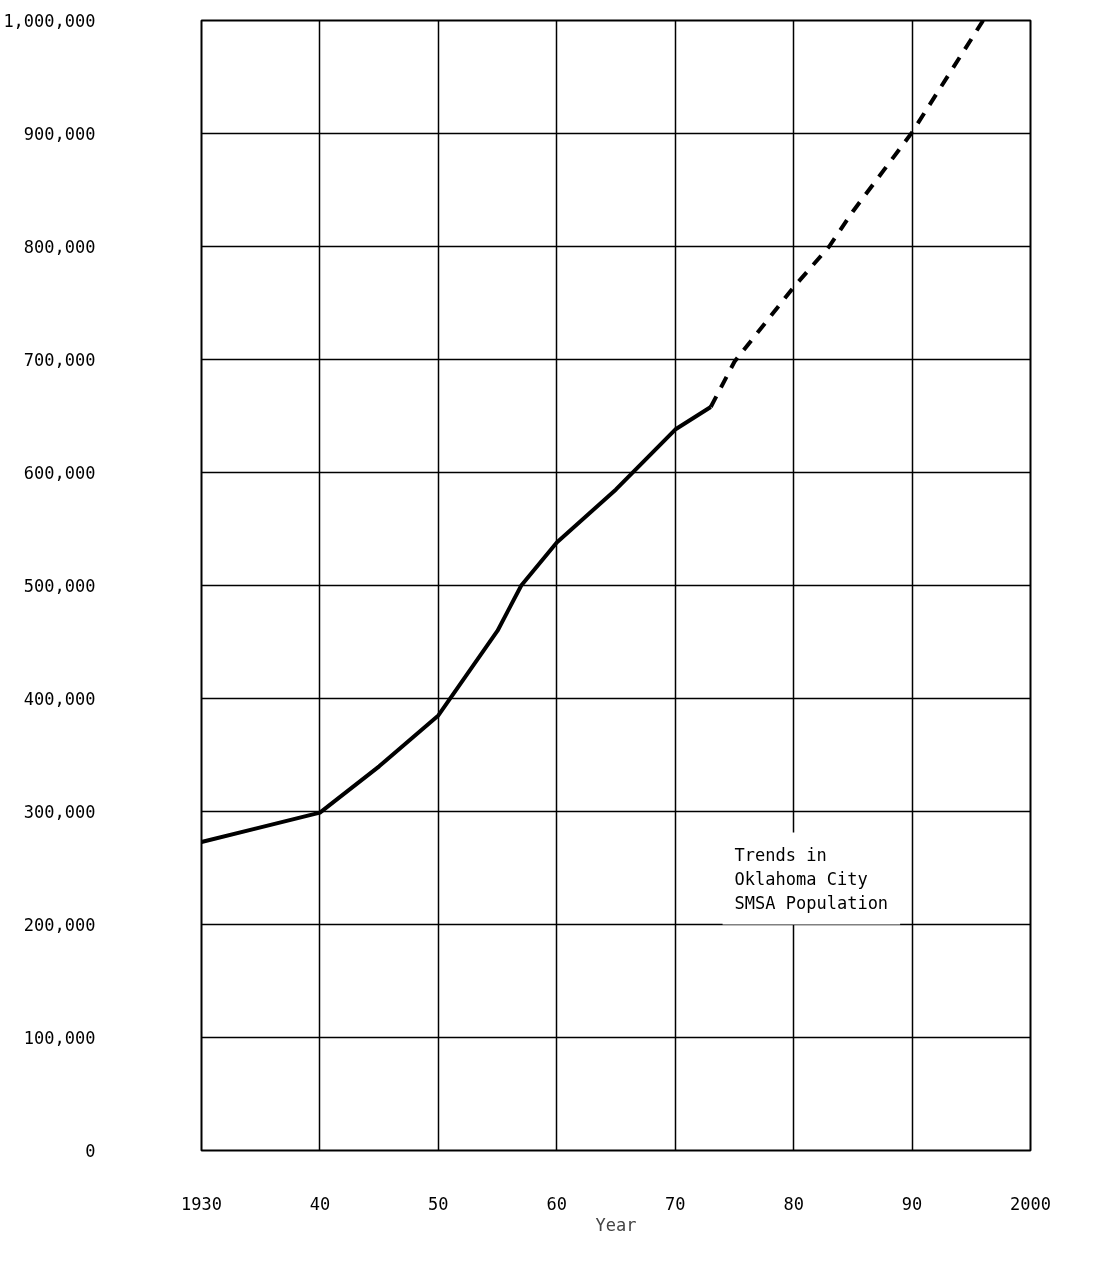 The height and width of the screenshot is (1265, 1105). Describe the element at coordinates (811, 878) in the screenshot. I see `annotation: Trends in Oklahoma City SMSA Population` at that location.